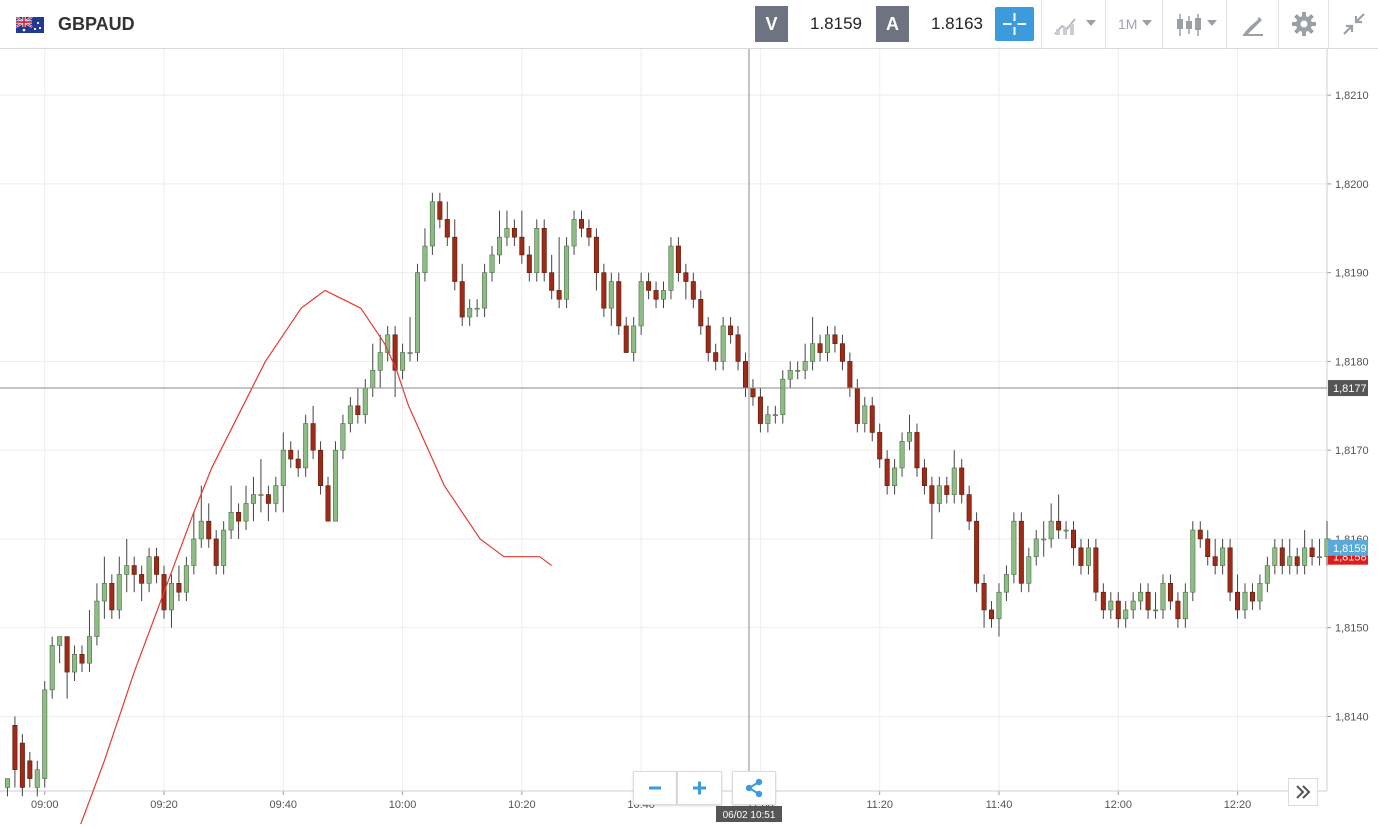 The width and height of the screenshot is (1378, 829). I want to click on share-icon, so click(754, 788).